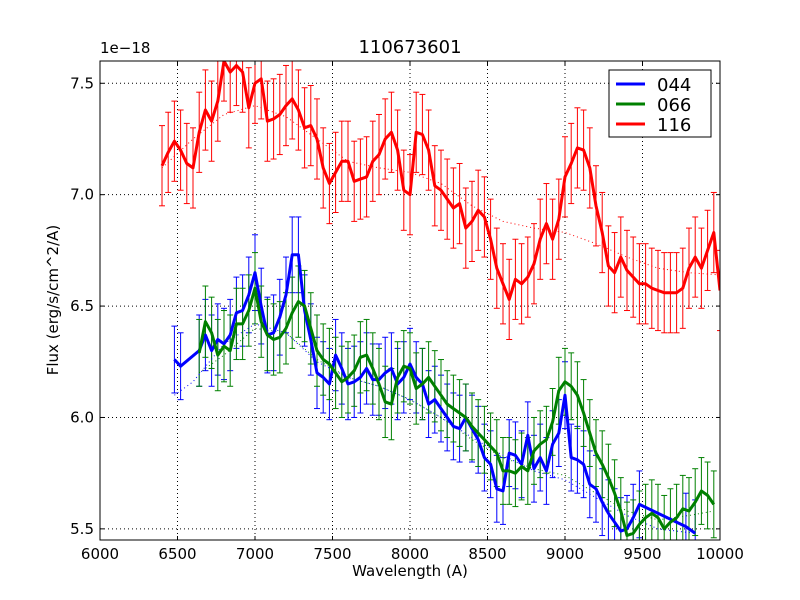 This screenshot has height=600, width=800. Describe the element at coordinates (487, 554) in the screenshot. I see `x-tick-label: 8500` at that location.